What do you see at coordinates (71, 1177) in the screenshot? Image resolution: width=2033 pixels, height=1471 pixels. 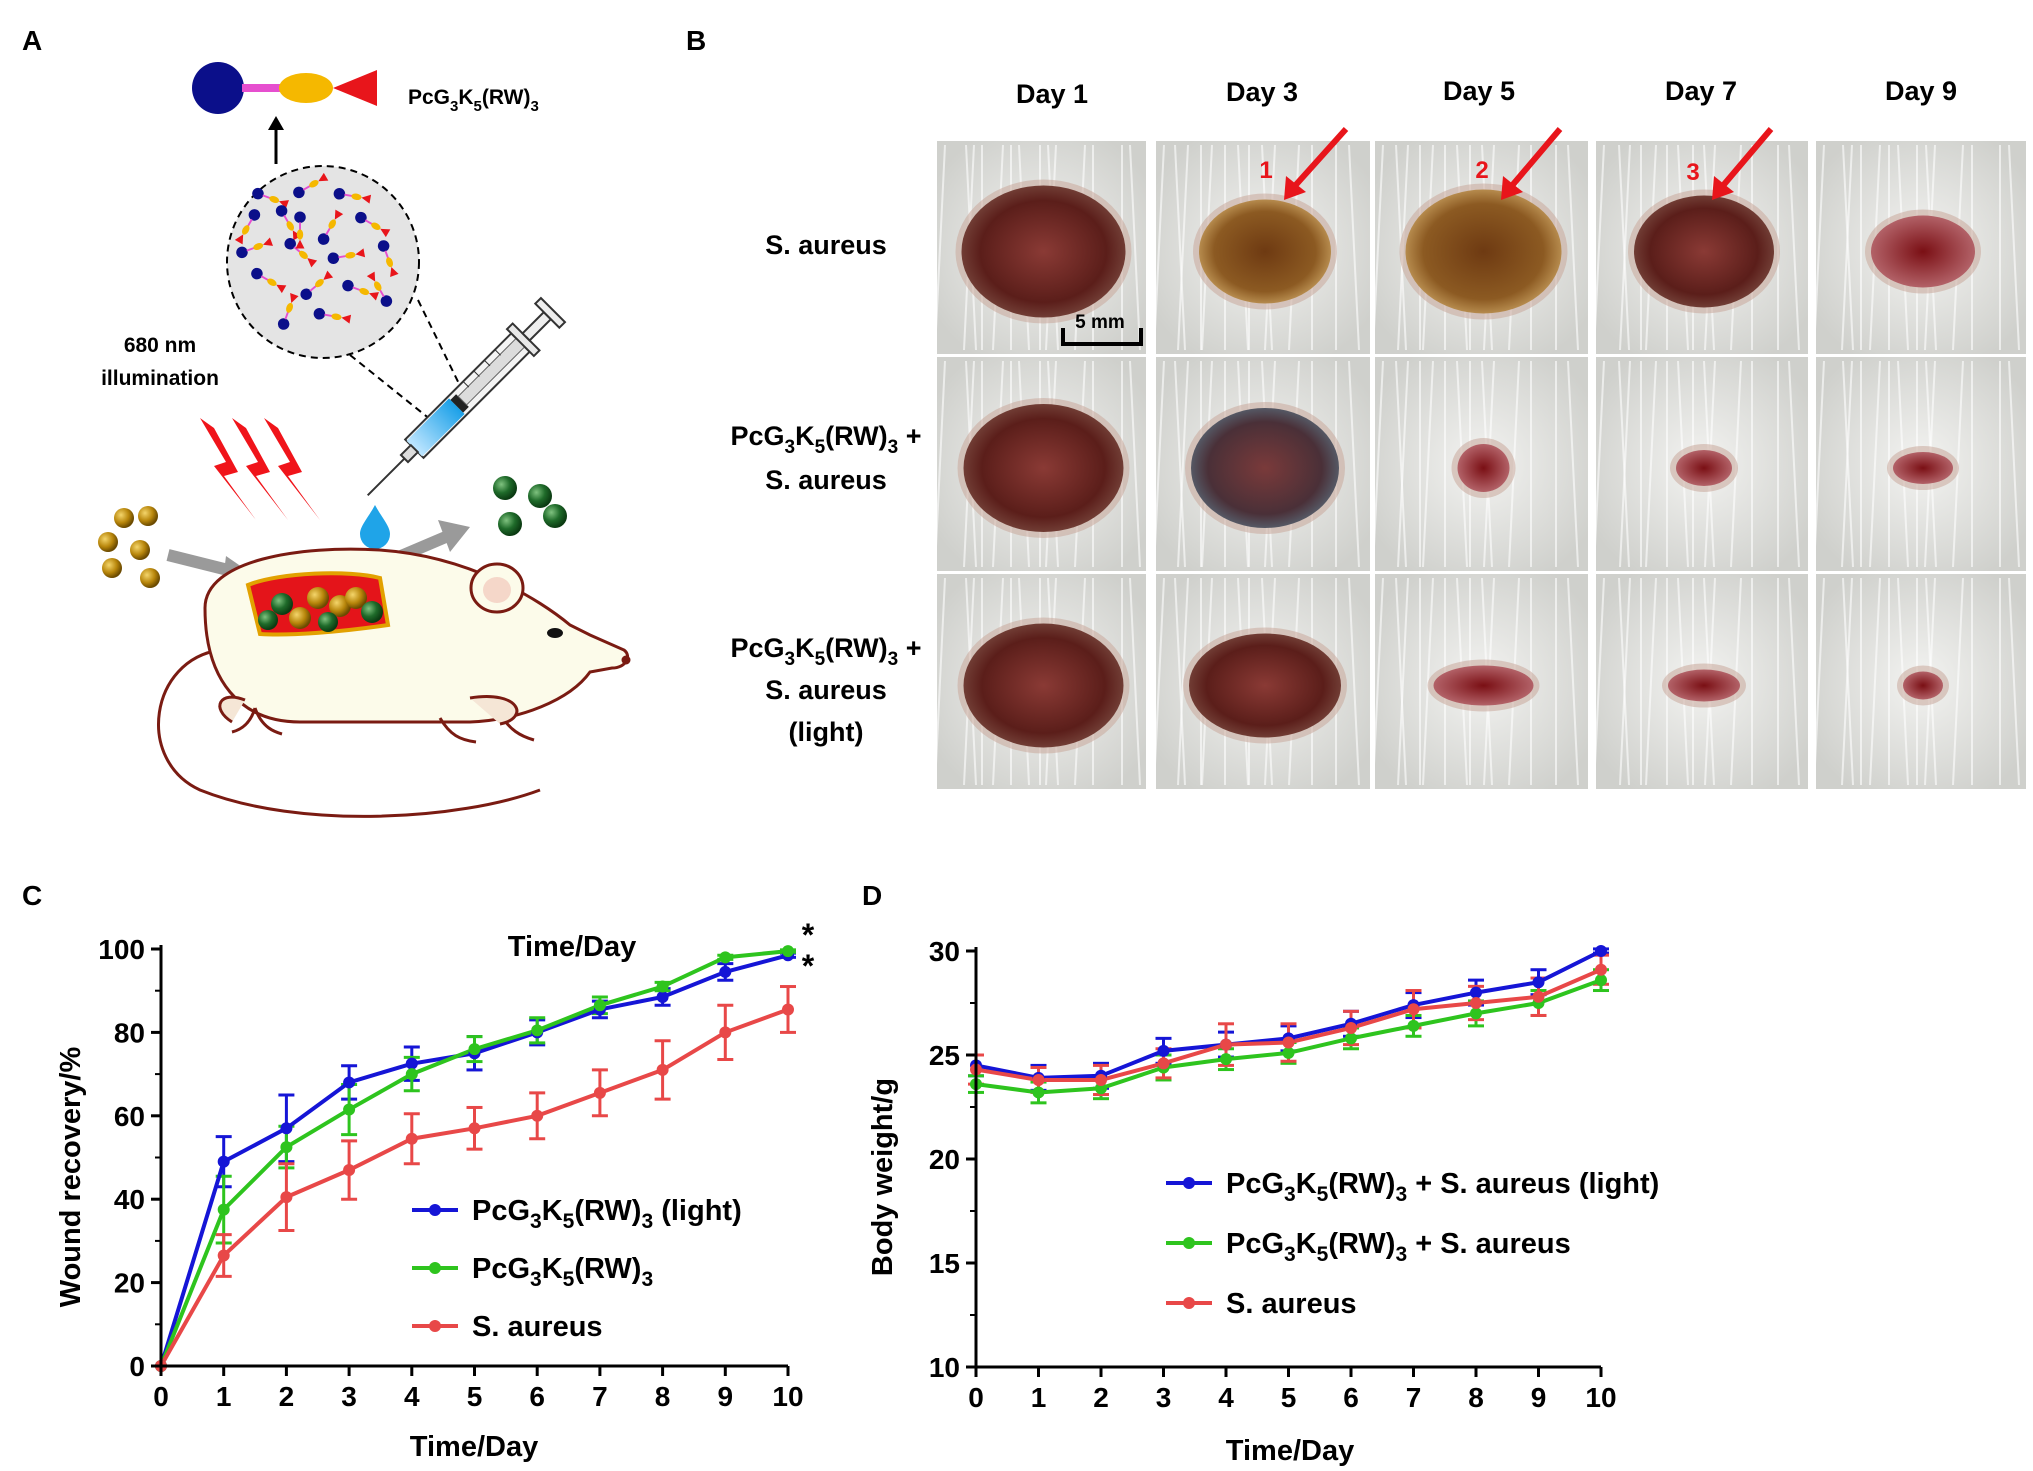 I see `chart-c-ylabel: Wound recovery/%` at bounding box center [71, 1177].